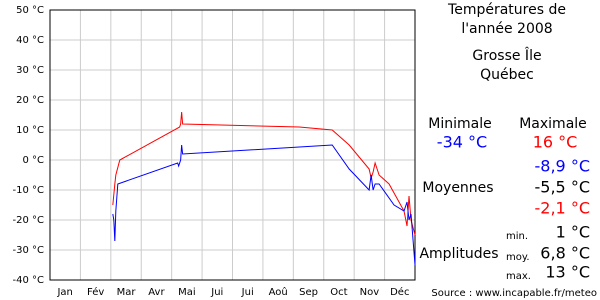  What do you see at coordinates (462, 142) in the screenshot?
I see `min-value: -34 °C` at bounding box center [462, 142].